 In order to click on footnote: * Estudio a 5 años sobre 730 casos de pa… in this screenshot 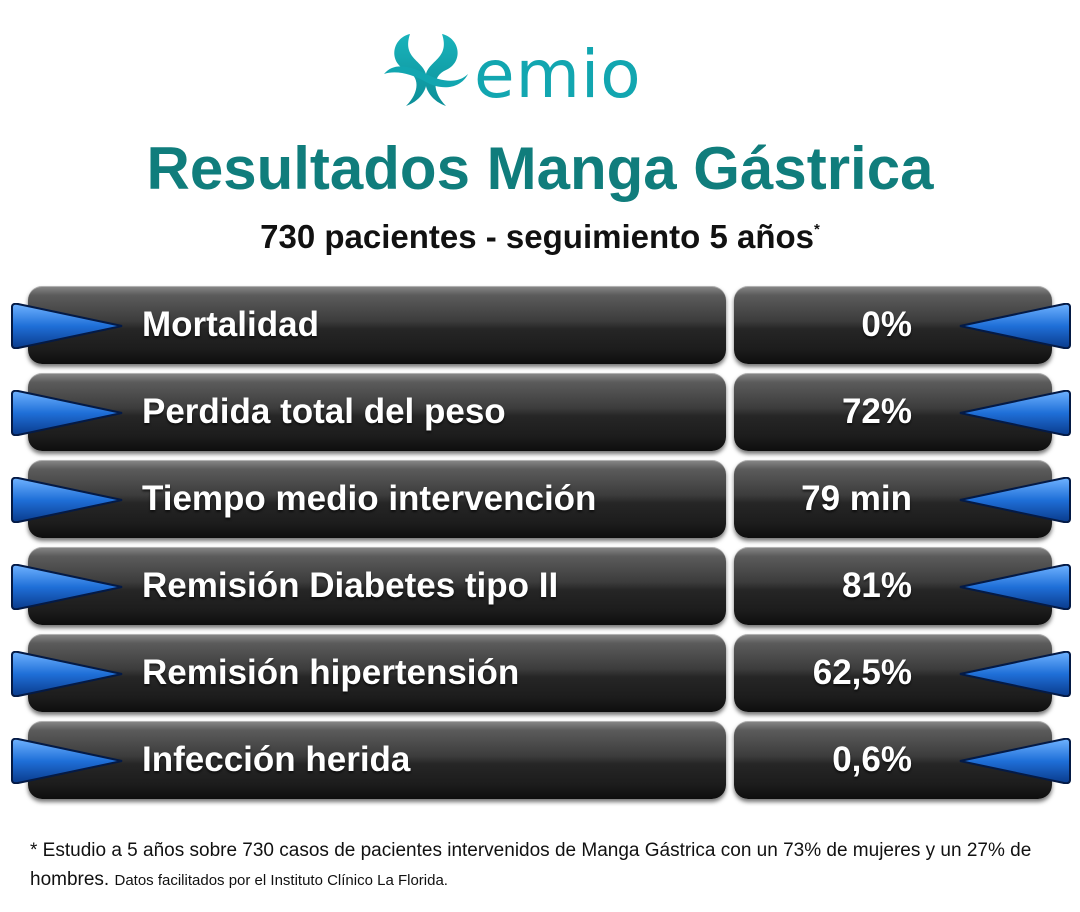, I will do `click(550, 865)`.